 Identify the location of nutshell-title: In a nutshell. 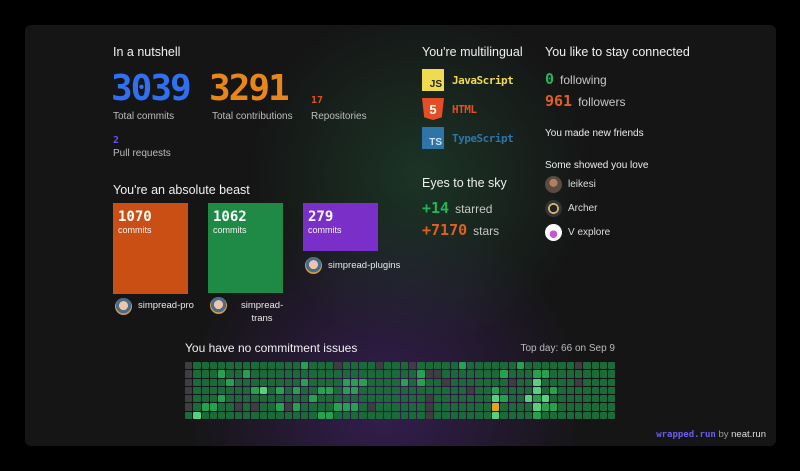
(147, 52).